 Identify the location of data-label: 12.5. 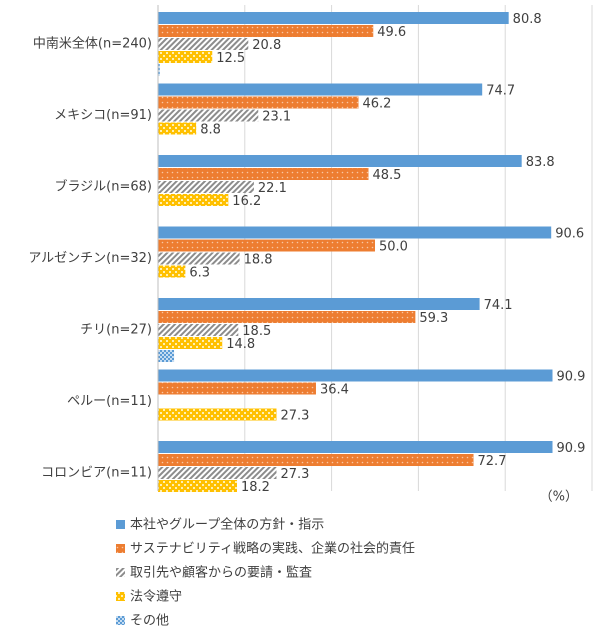
(230, 58).